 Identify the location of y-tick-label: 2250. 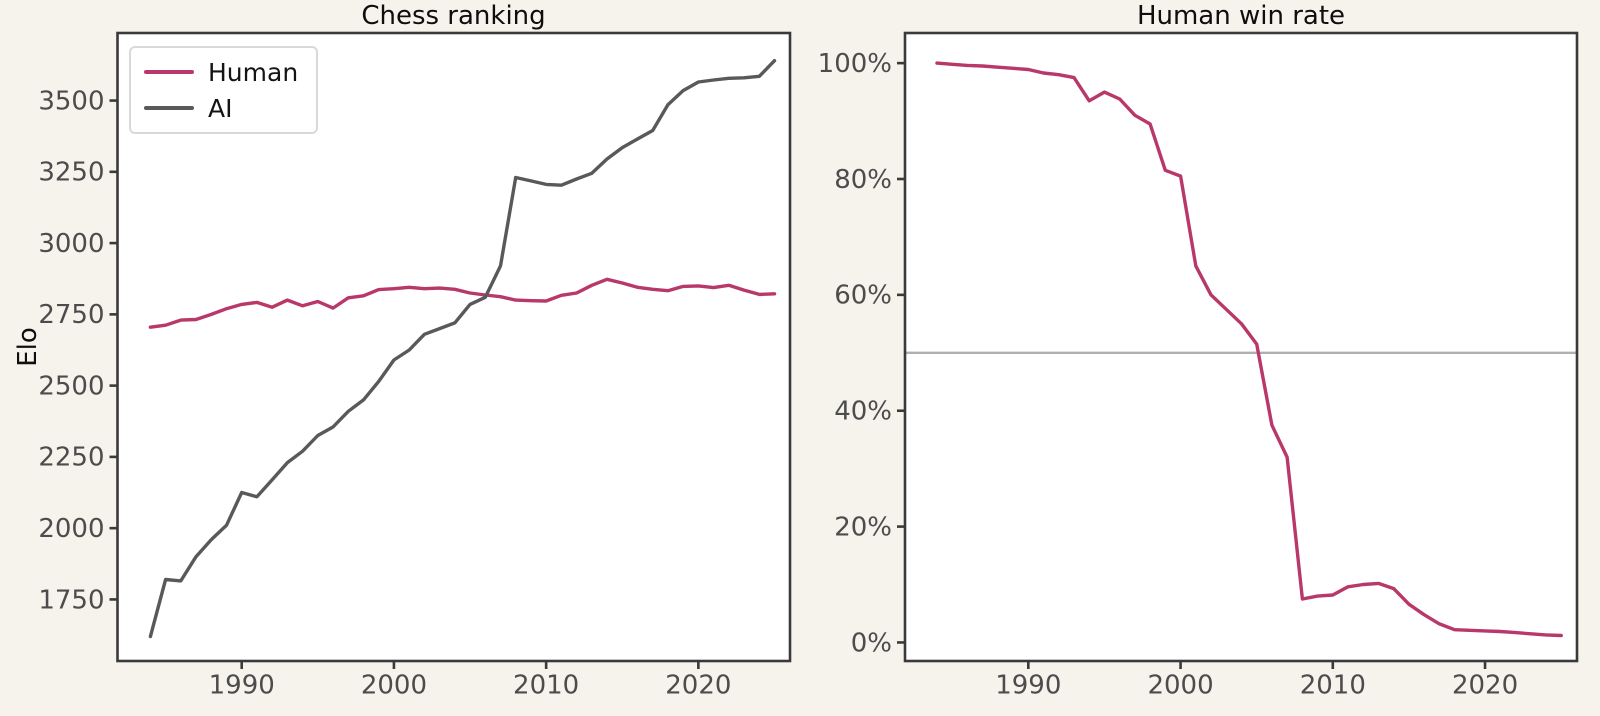
(71, 458).